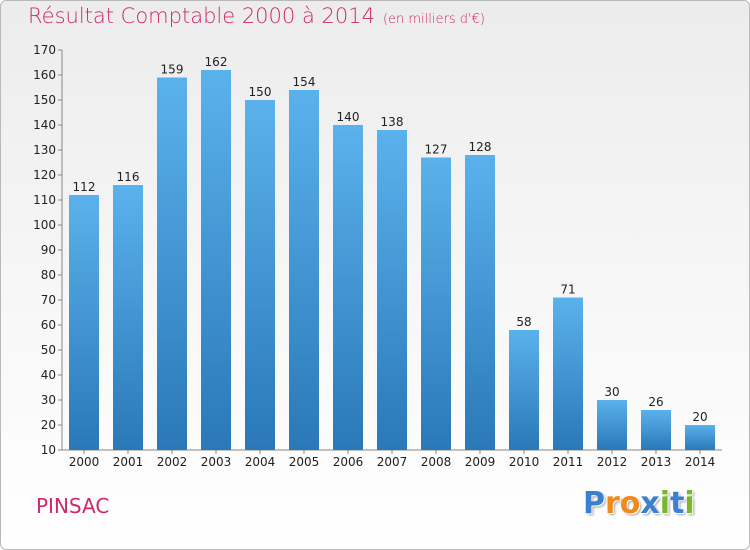 The width and height of the screenshot is (750, 550). What do you see at coordinates (630, 503) in the screenshot?
I see `logo-letter: o` at bounding box center [630, 503].